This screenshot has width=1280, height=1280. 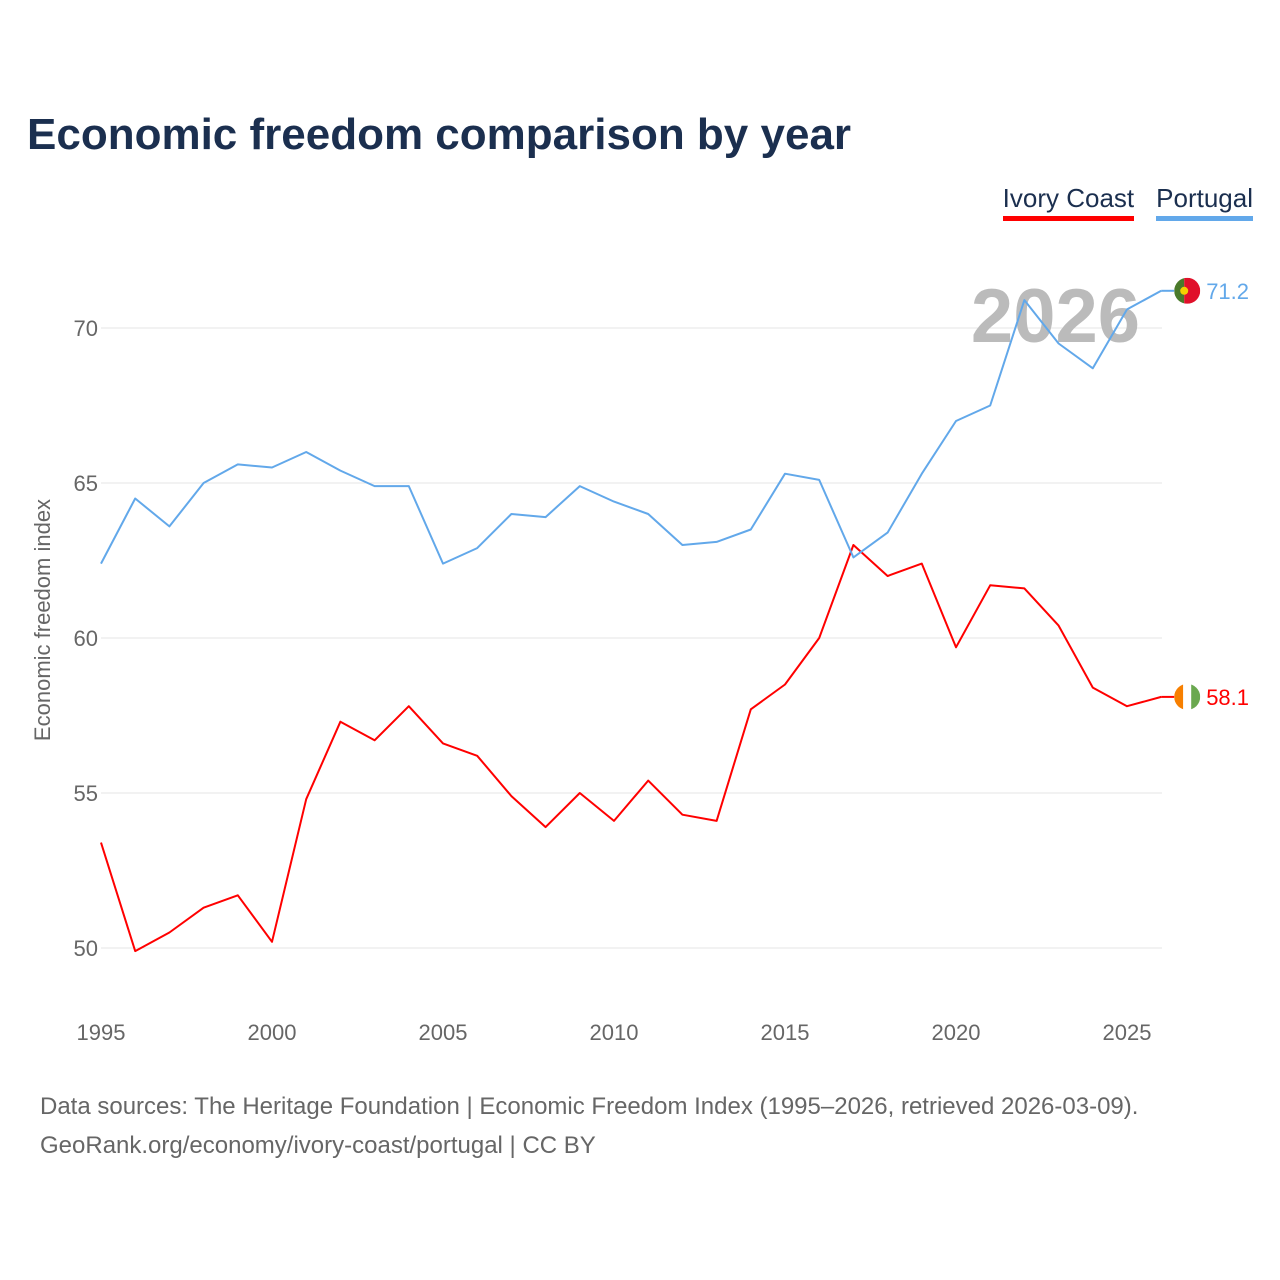 I want to click on end-value-label: 71.2, so click(x=1227, y=291).